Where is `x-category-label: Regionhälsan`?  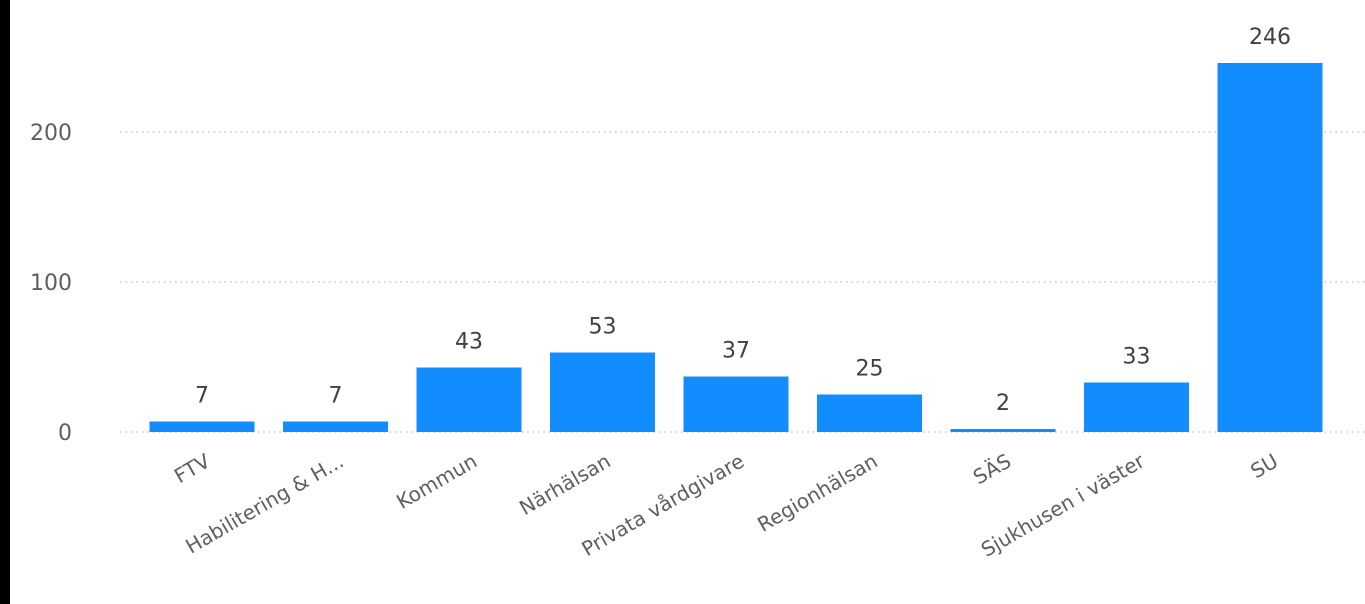
x-category-label: Regionhälsan is located at coordinates (817, 493).